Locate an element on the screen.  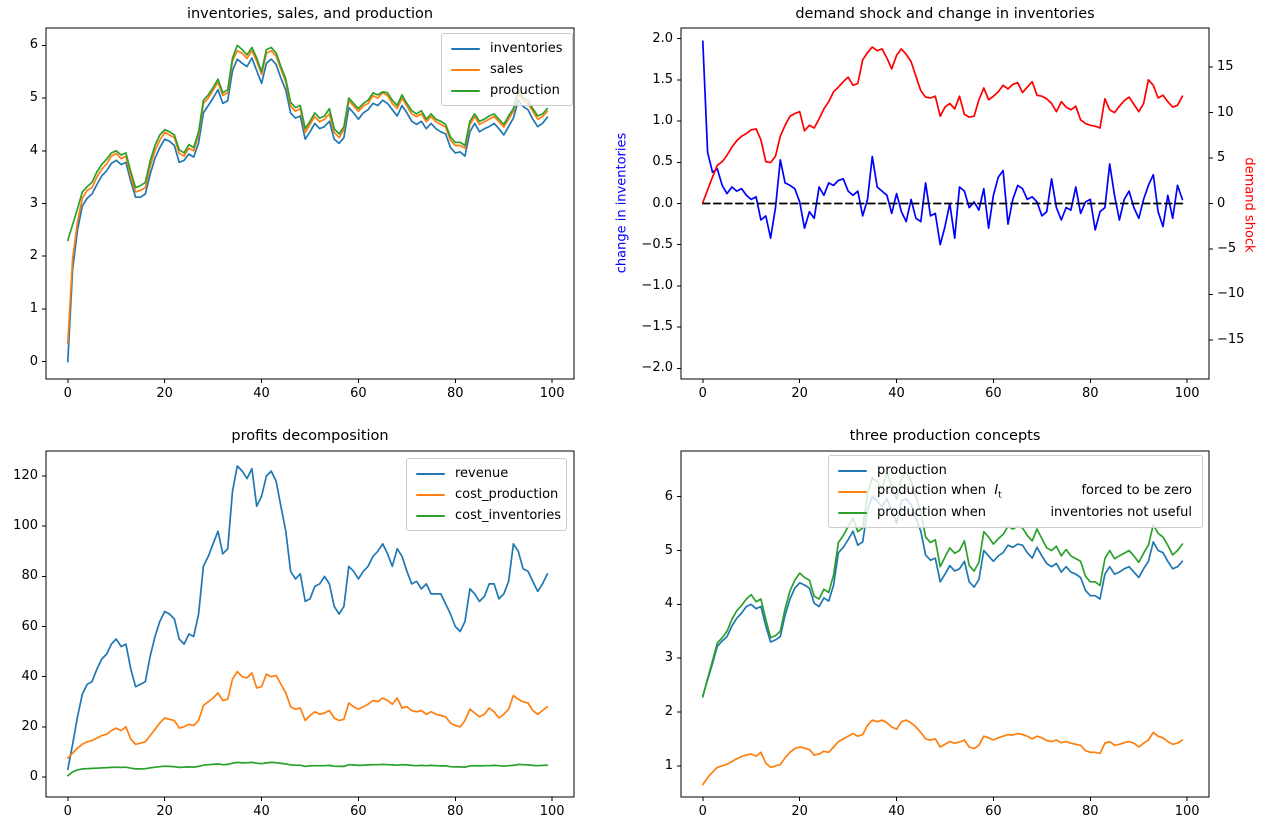
y-tick-label: 120 is located at coordinates (25, 476).